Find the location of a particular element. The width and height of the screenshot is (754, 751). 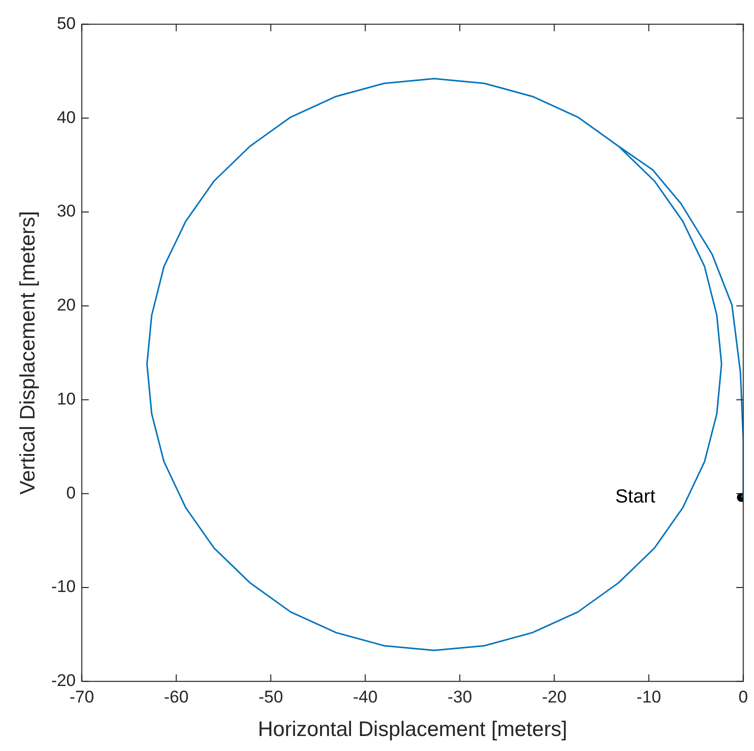

x-tick-label: -40 is located at coordinates (365, 696).